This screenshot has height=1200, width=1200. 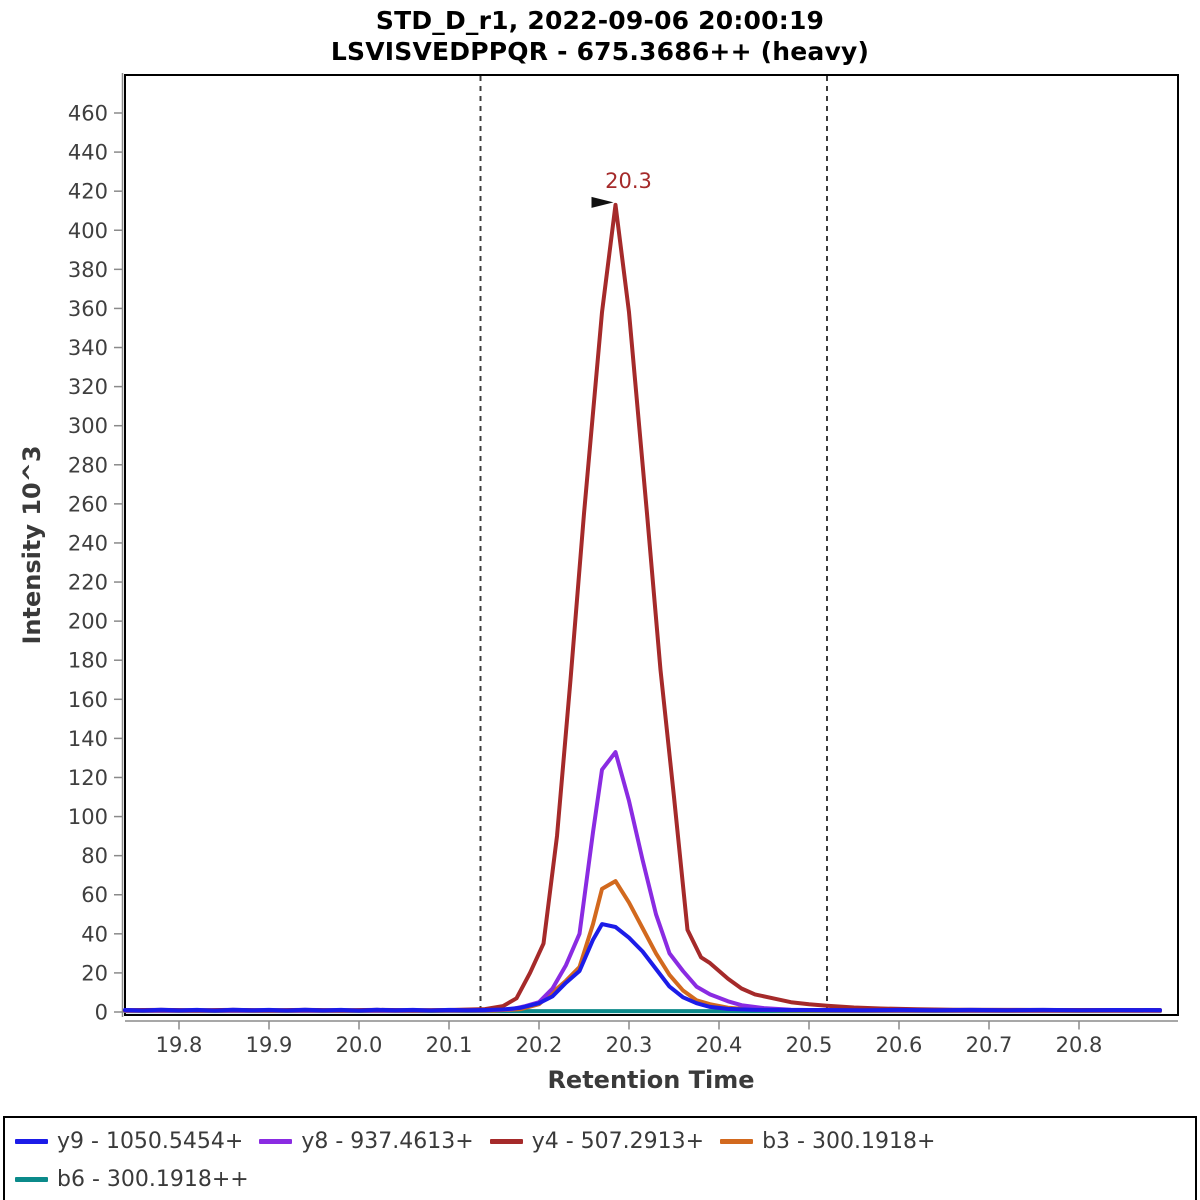 What do you see at coordinates (88, 192) in the screenshot?
I see `y-tick-label: 420` at bounding box center [88, 192].